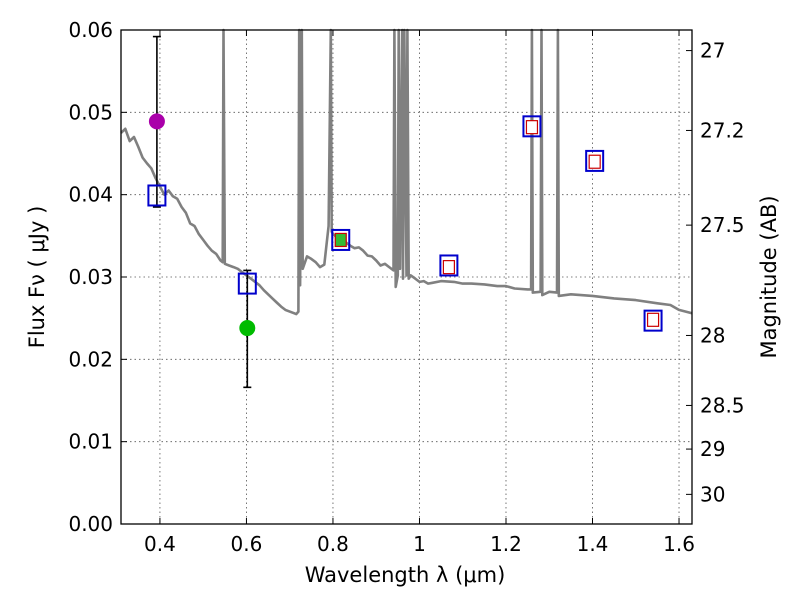 This screenshot has width=800, height=600. Describe the element at coordinates (679, 544) in the screenshot. I see `x-tick-label: 1.6` at that location.